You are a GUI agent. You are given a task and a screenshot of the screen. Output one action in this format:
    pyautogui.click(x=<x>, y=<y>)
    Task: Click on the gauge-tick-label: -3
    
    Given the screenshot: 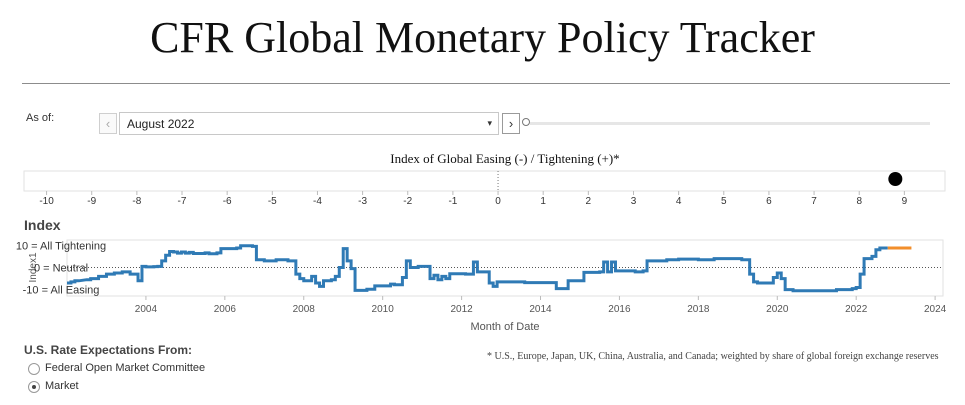 What is the action you would take?
    pyautogui.click(x=362, y=201)
    